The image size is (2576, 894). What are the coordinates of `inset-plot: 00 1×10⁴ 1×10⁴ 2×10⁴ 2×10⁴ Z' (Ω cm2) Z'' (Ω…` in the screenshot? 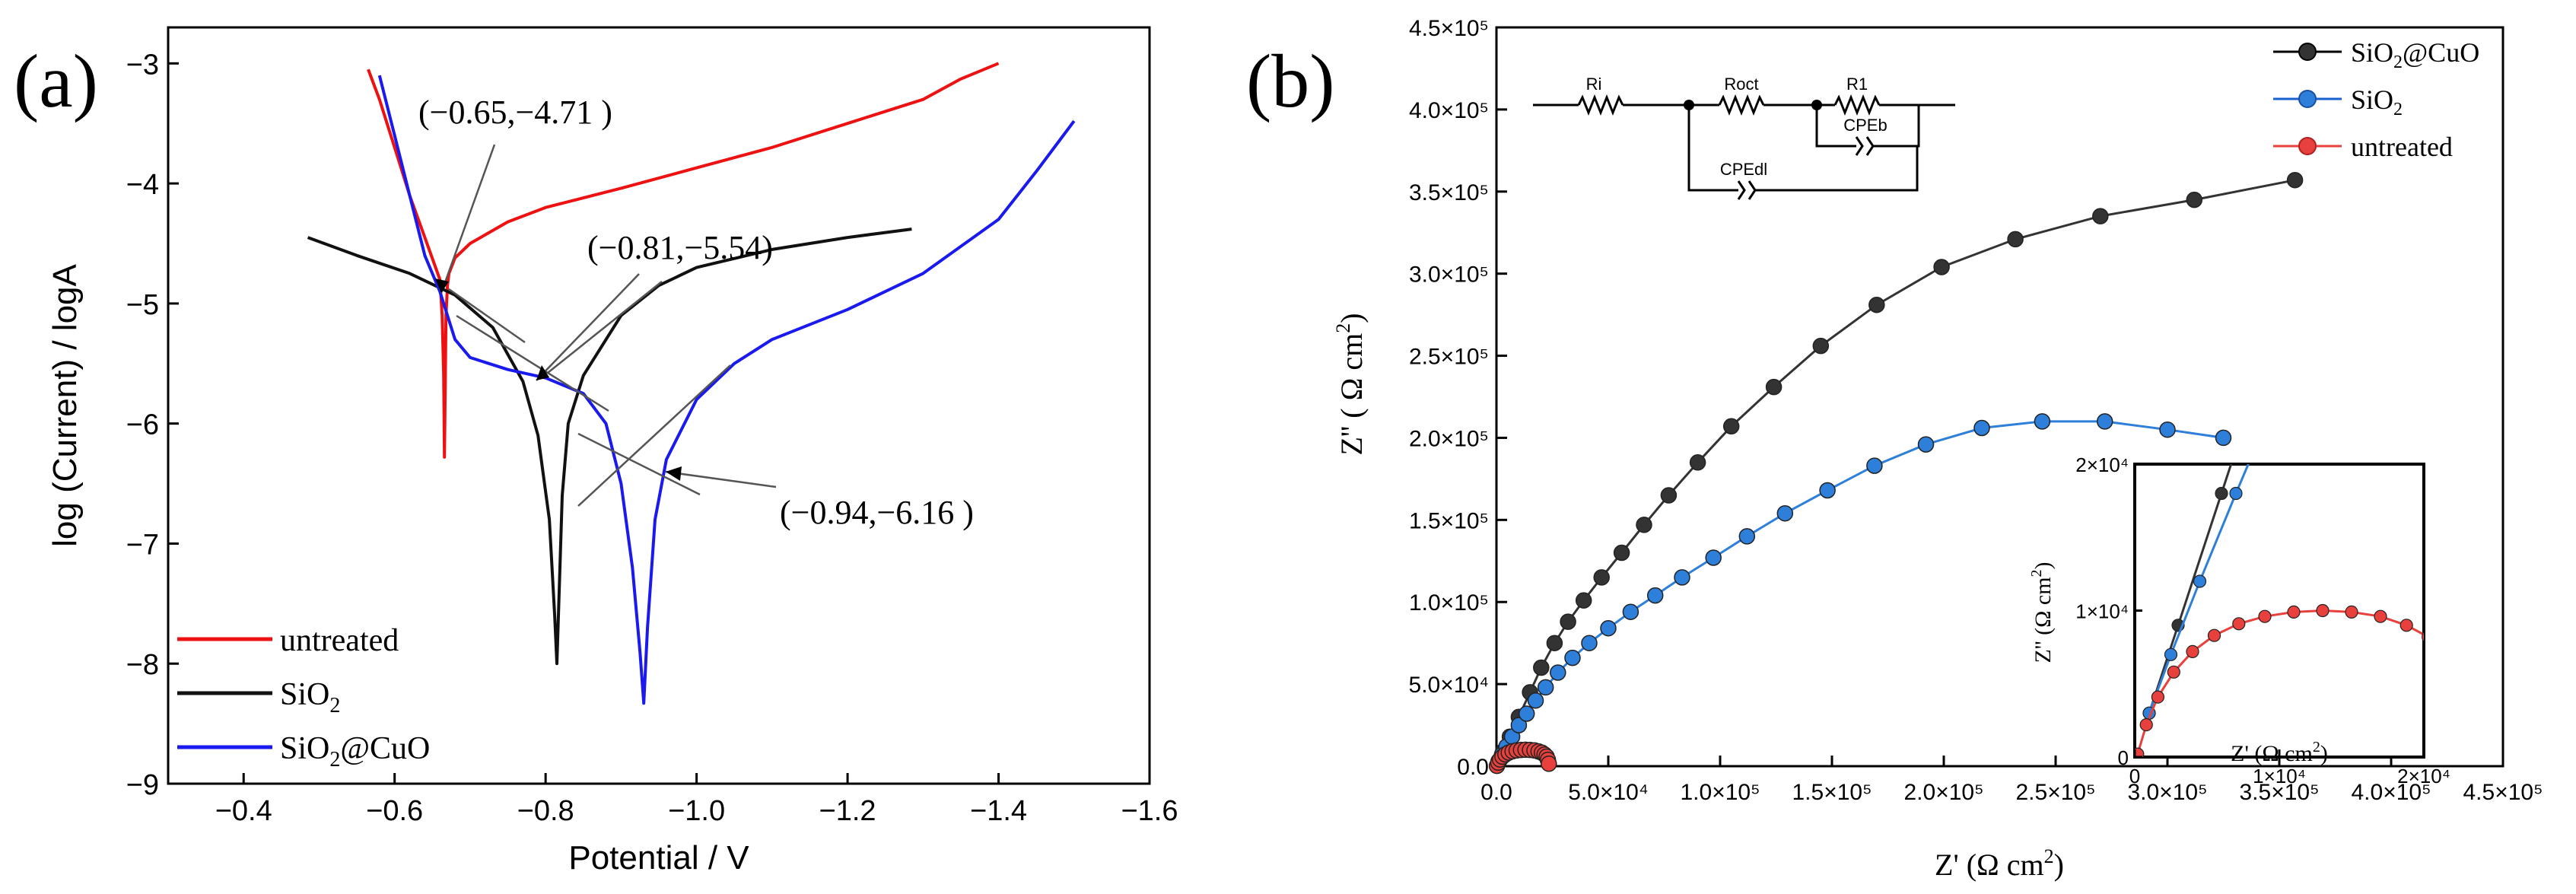 It's located at (2253, 476).